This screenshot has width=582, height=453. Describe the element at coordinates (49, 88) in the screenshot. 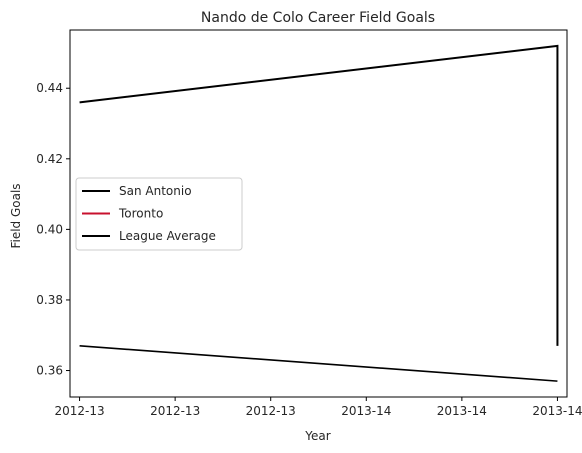

I see `y-tick-label: 0.44` at that location.